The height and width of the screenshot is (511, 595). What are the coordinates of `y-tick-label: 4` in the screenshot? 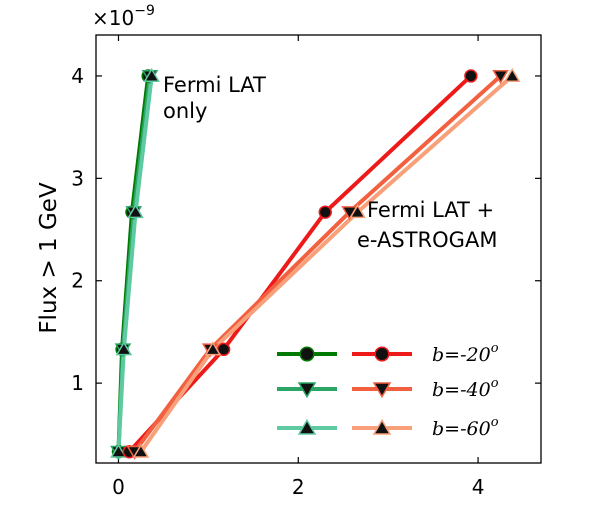 It's located at (77, 76).